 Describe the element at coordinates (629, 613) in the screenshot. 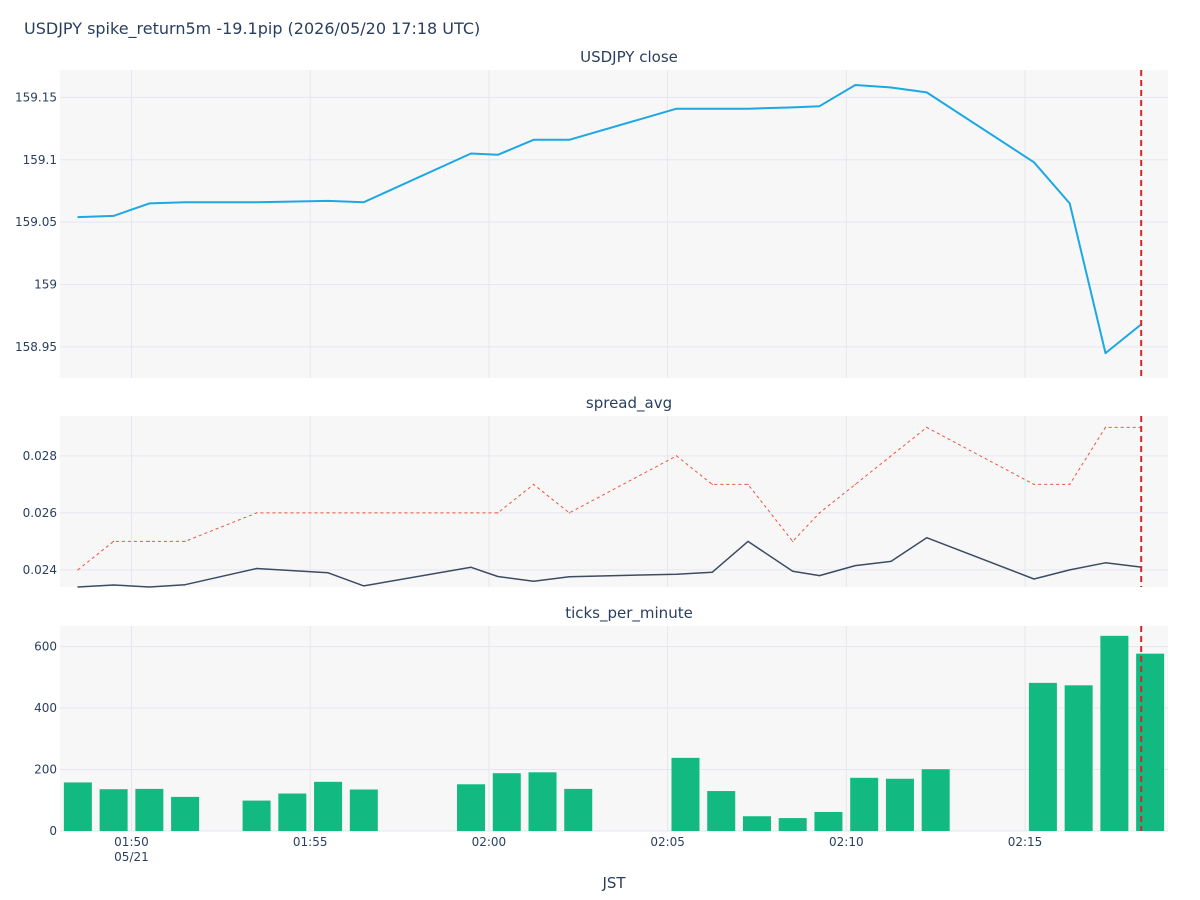

I see `panel-title: ticks_per_minute` at that location.